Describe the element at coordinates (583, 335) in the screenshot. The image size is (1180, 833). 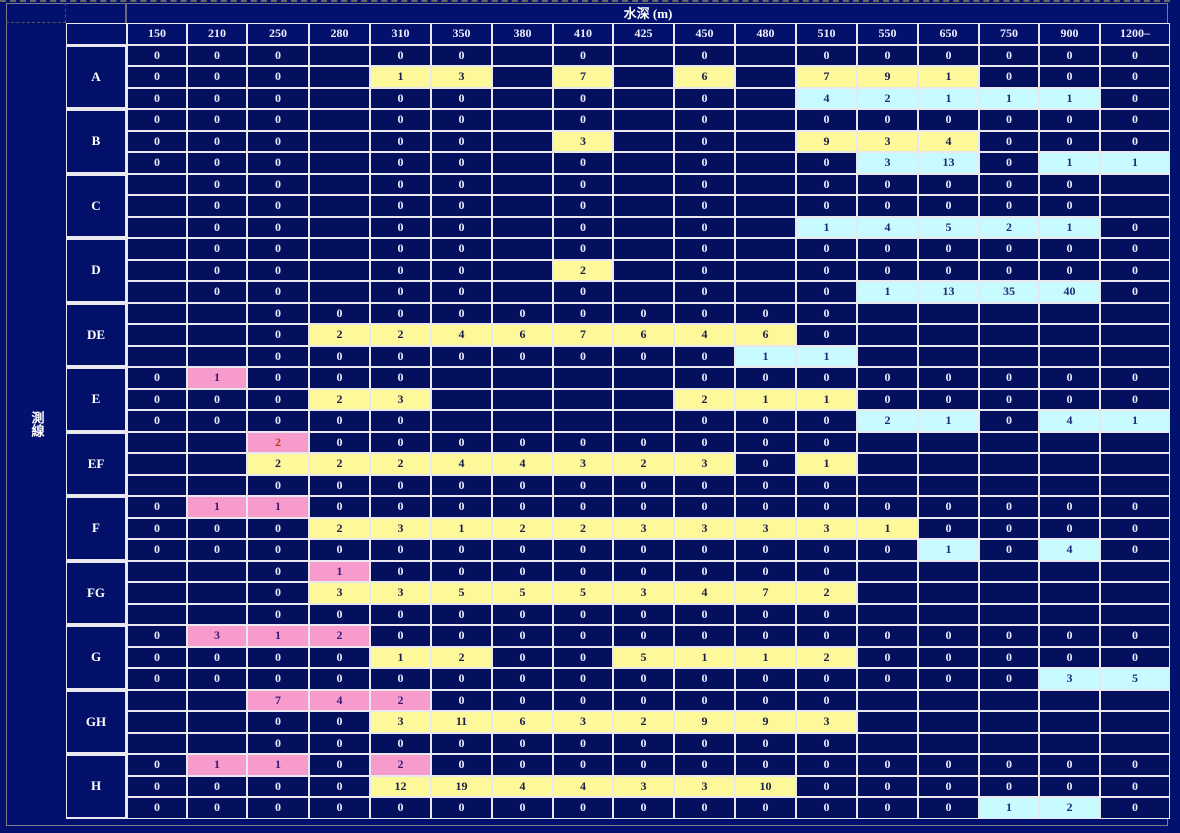
I see `data-cell: 7` at that location.